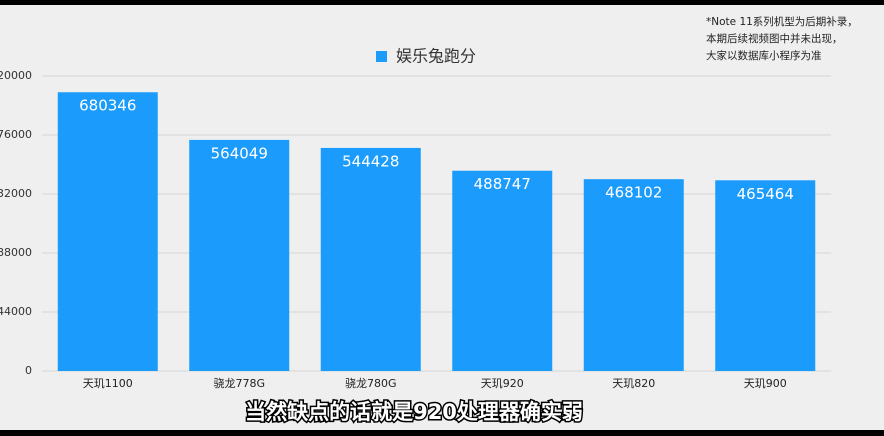  Describe the element at coordinates (16, 193) in the screenshot. I see `y-tick-label: 432000` at that location.